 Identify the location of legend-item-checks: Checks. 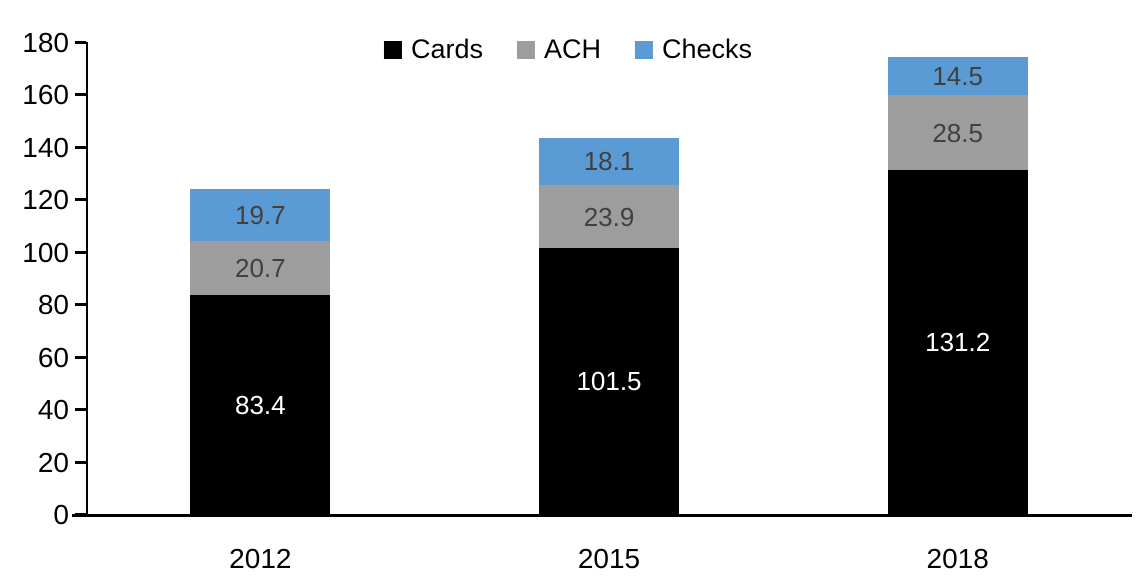
(693, 49).